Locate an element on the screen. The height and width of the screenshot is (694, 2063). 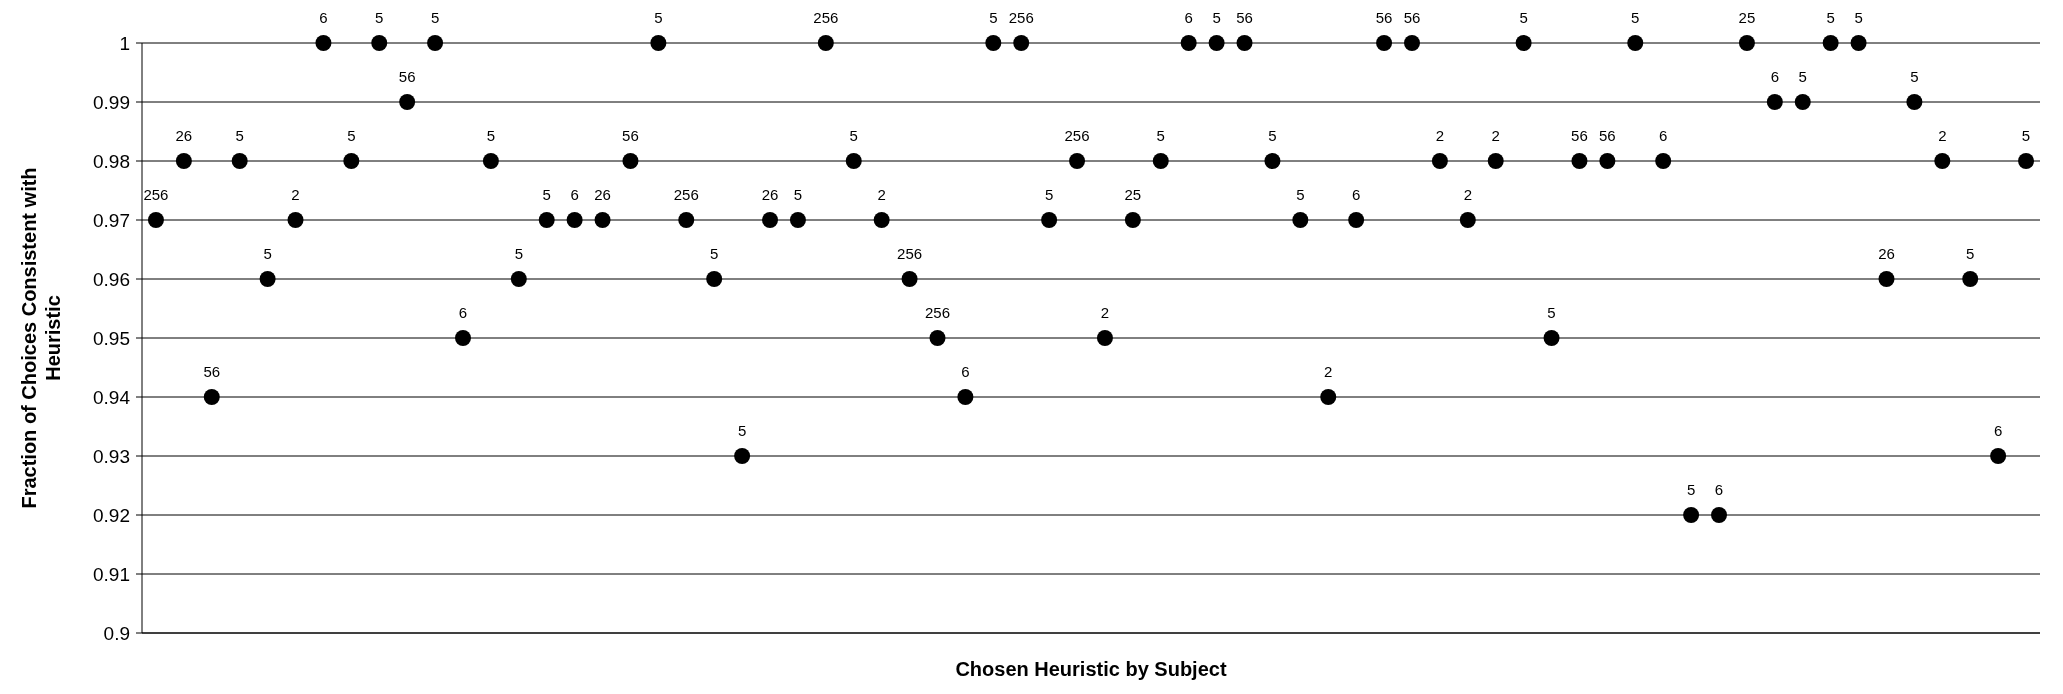
y-tick-label: 0.99 is located at coordinates (111, 102).